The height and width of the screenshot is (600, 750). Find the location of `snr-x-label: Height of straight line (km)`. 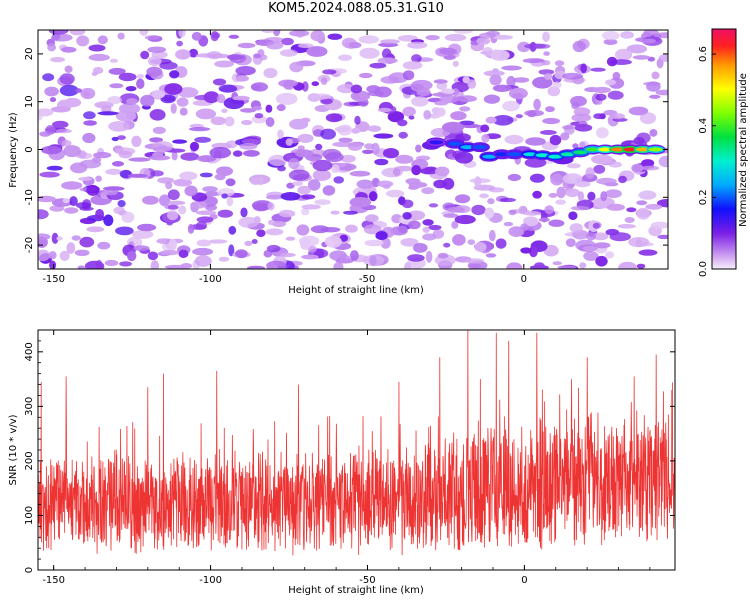

snr-x-label: Height of straight line (km) is located at coordinates (356, 590).